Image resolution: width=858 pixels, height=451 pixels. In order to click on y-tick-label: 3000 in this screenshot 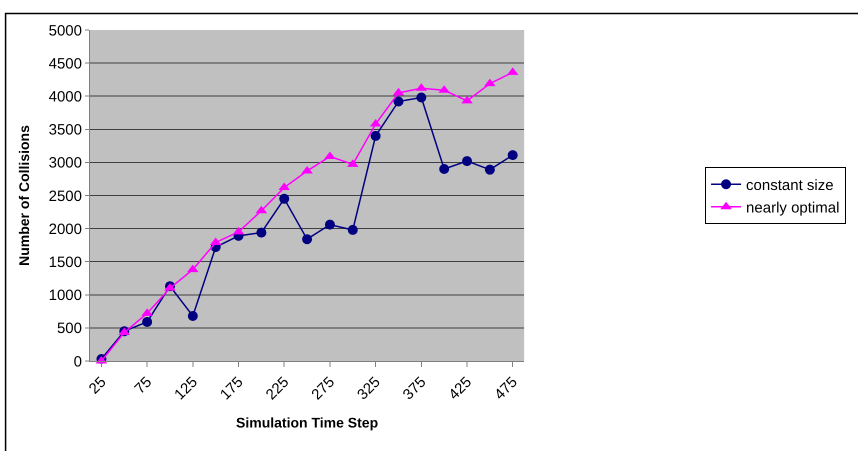, I will do `click(65, 163)`.